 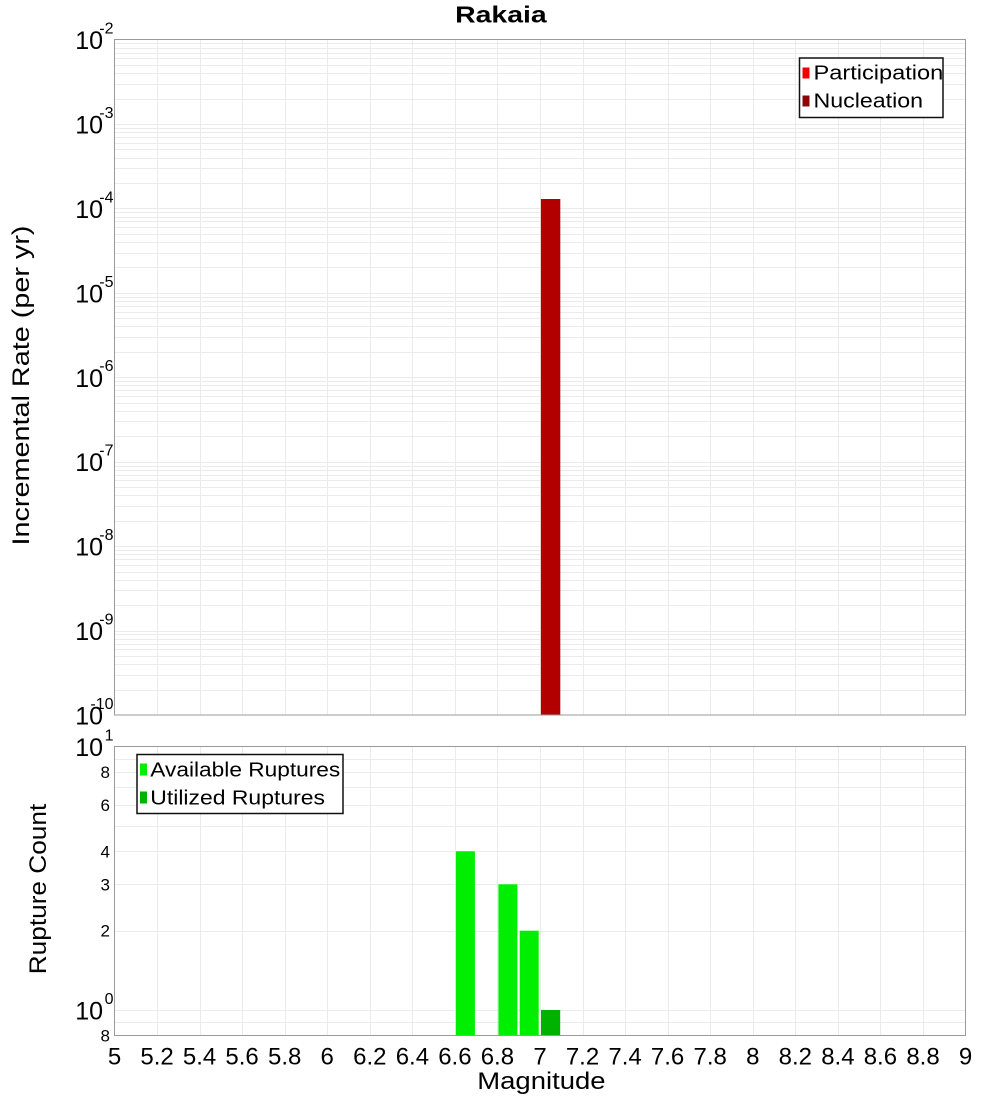 I want to click on svg-text: 1, so click(x=109, y=736).